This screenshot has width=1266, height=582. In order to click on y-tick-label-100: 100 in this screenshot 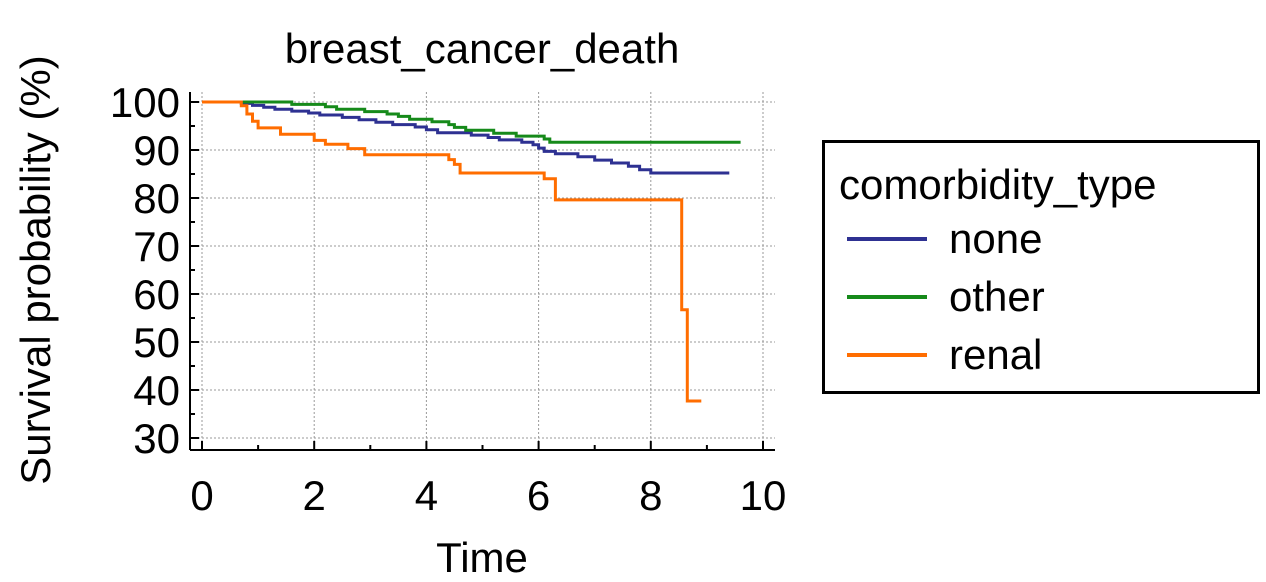, I will do `click(145, 102)`.